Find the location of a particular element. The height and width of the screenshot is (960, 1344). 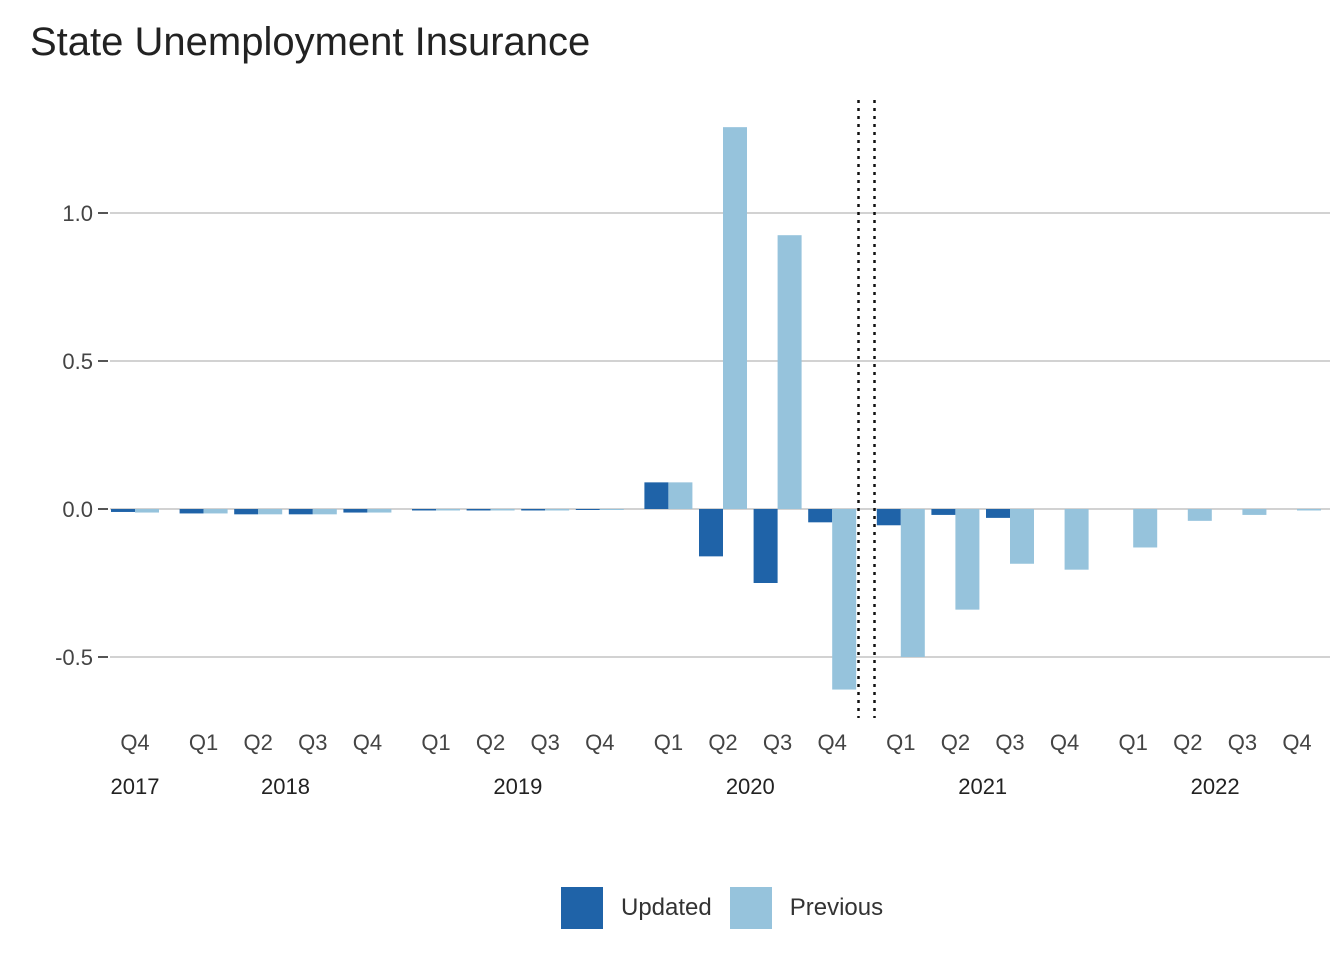

year-label: 2017 is located at coordinates (135, 786).